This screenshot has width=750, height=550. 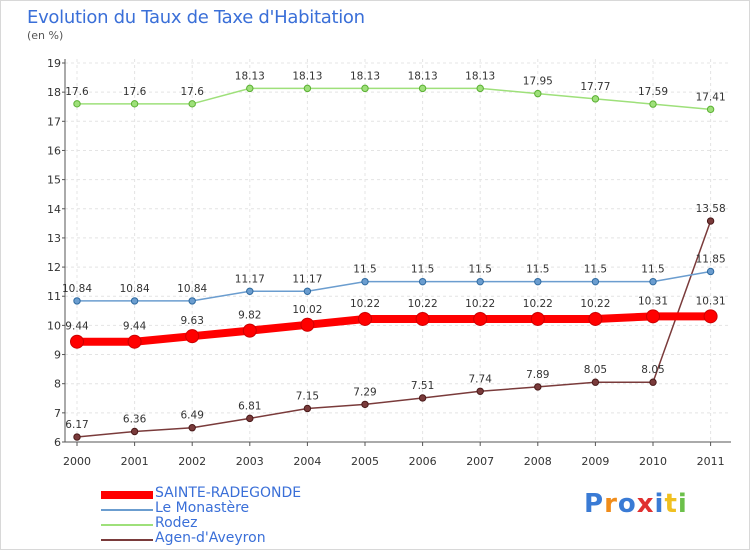 What do you see at coordinates (57, 413) in the screenshot?
I see `y-tick-label: 7` at bounding box center [57, 413].